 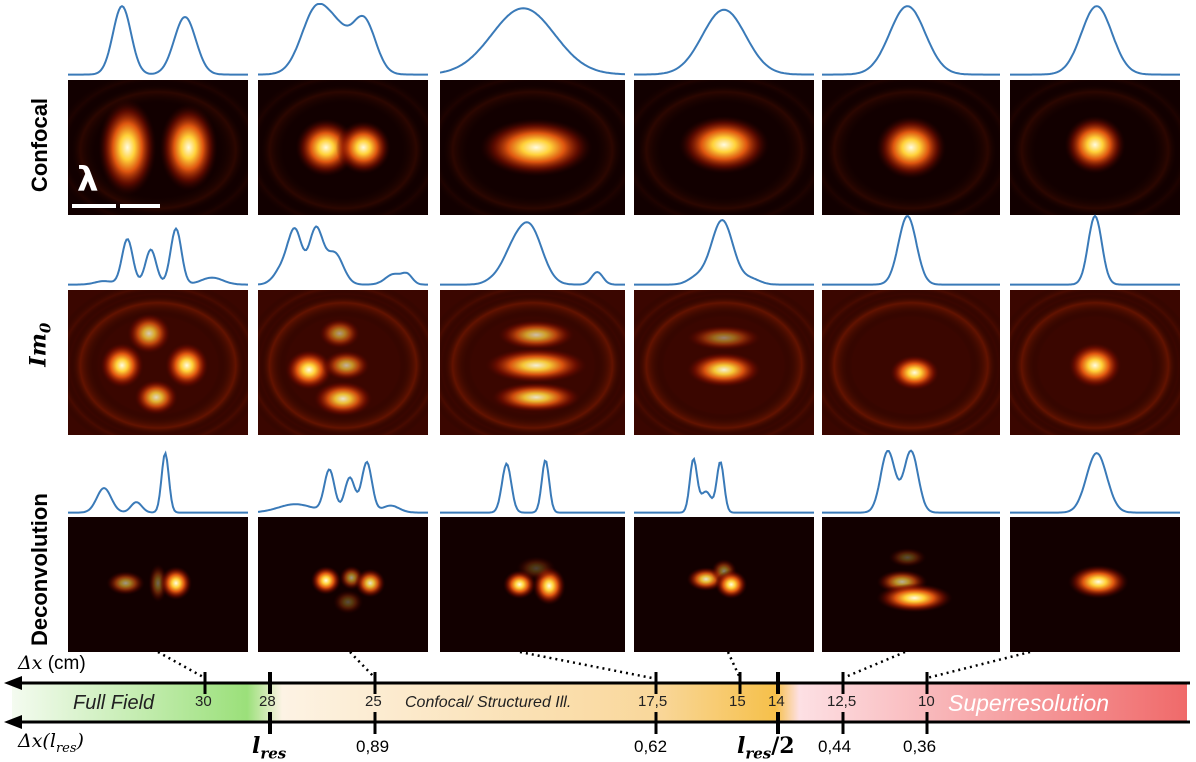 I want to click on lres-symbol: l, so click(x=256, y=746).